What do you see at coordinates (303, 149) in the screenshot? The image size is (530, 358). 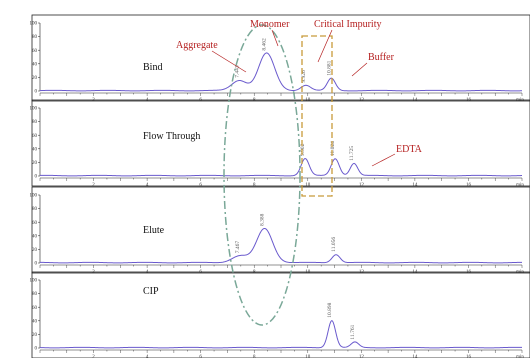 I see `peak-label: 9.902` at bounding box center [303, 149].